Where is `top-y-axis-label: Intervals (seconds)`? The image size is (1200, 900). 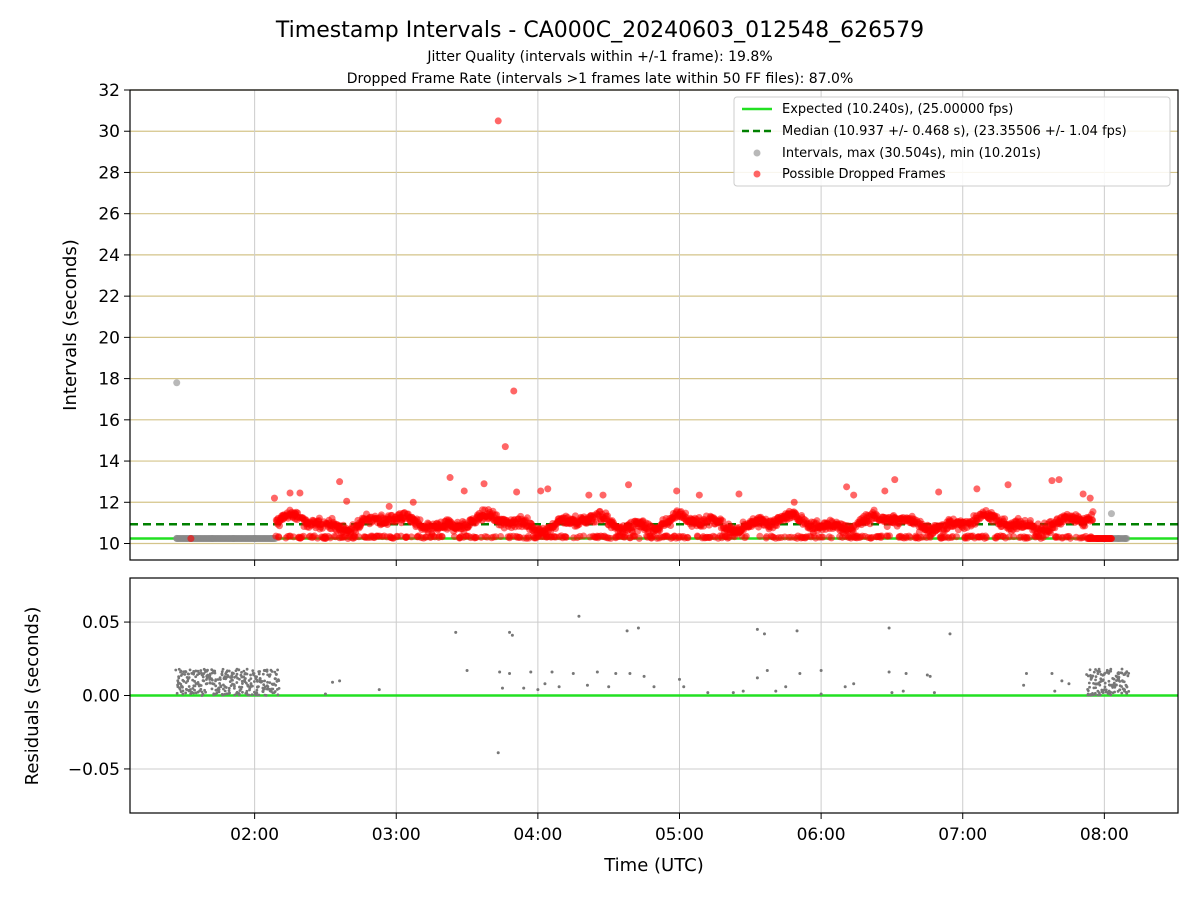
top-y-axis-label: Intervals (seconds) is located at coordinates (70, 325).